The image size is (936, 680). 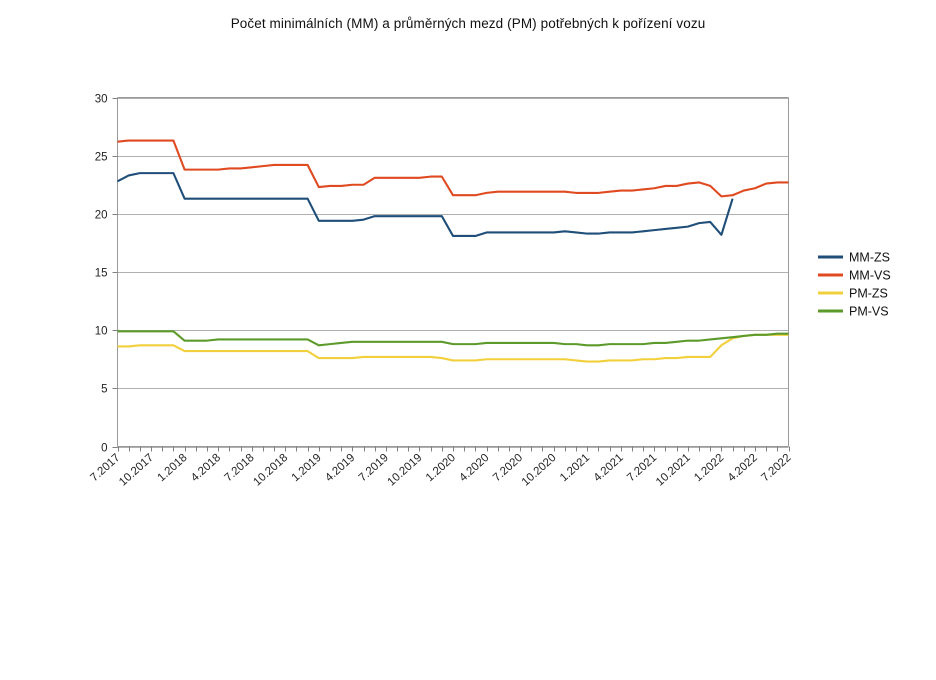 I want to click on x-tick-label: 1.2019, so click(x=307, y=468).